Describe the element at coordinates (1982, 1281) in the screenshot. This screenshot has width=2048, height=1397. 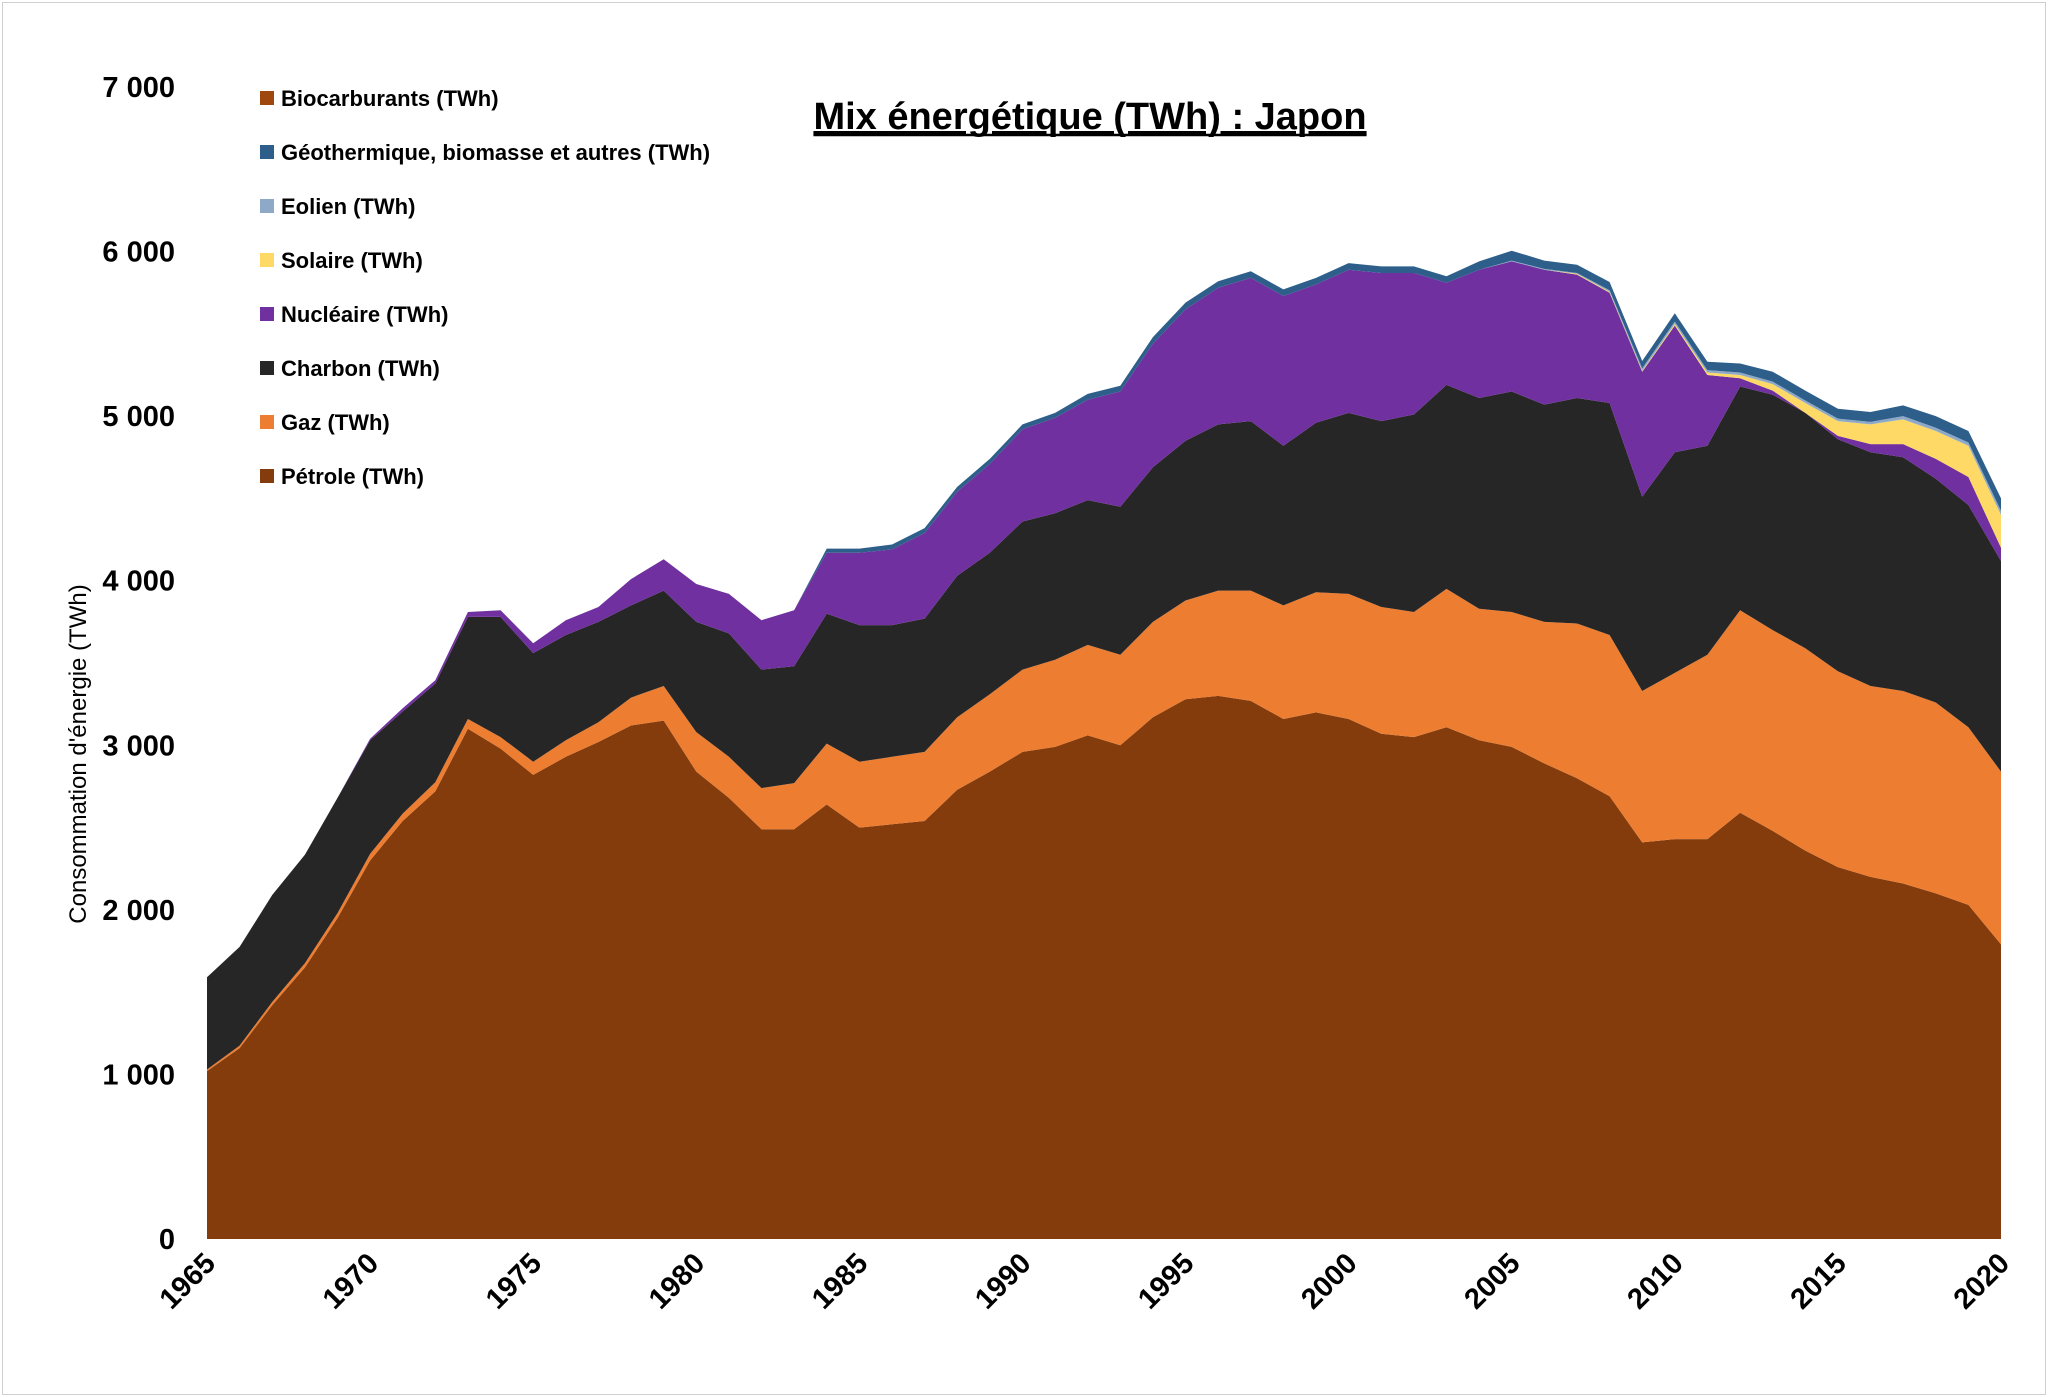
I see `x-tick-label: 2020` at that location.